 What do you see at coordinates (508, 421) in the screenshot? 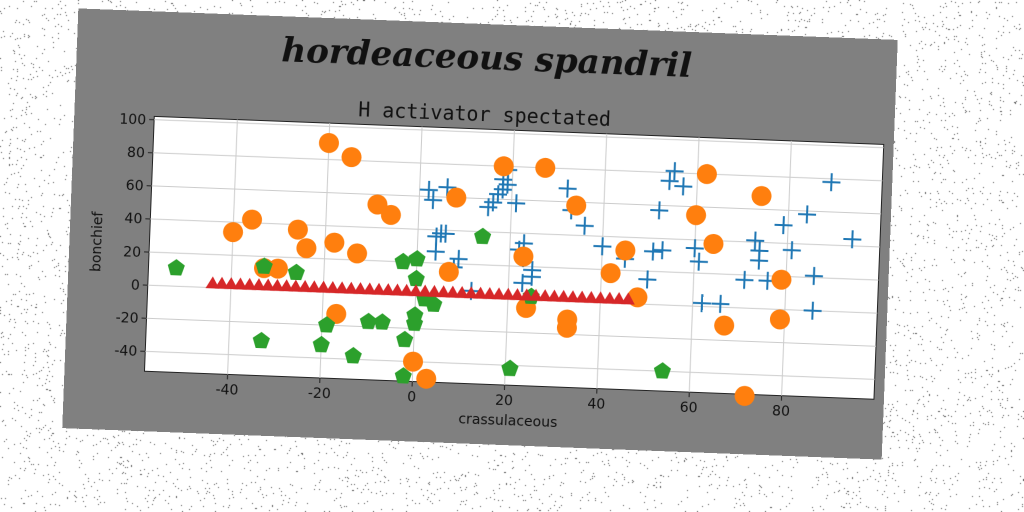
I see `x-axis-label: crassulaceous` at bounding box center [508, 421].